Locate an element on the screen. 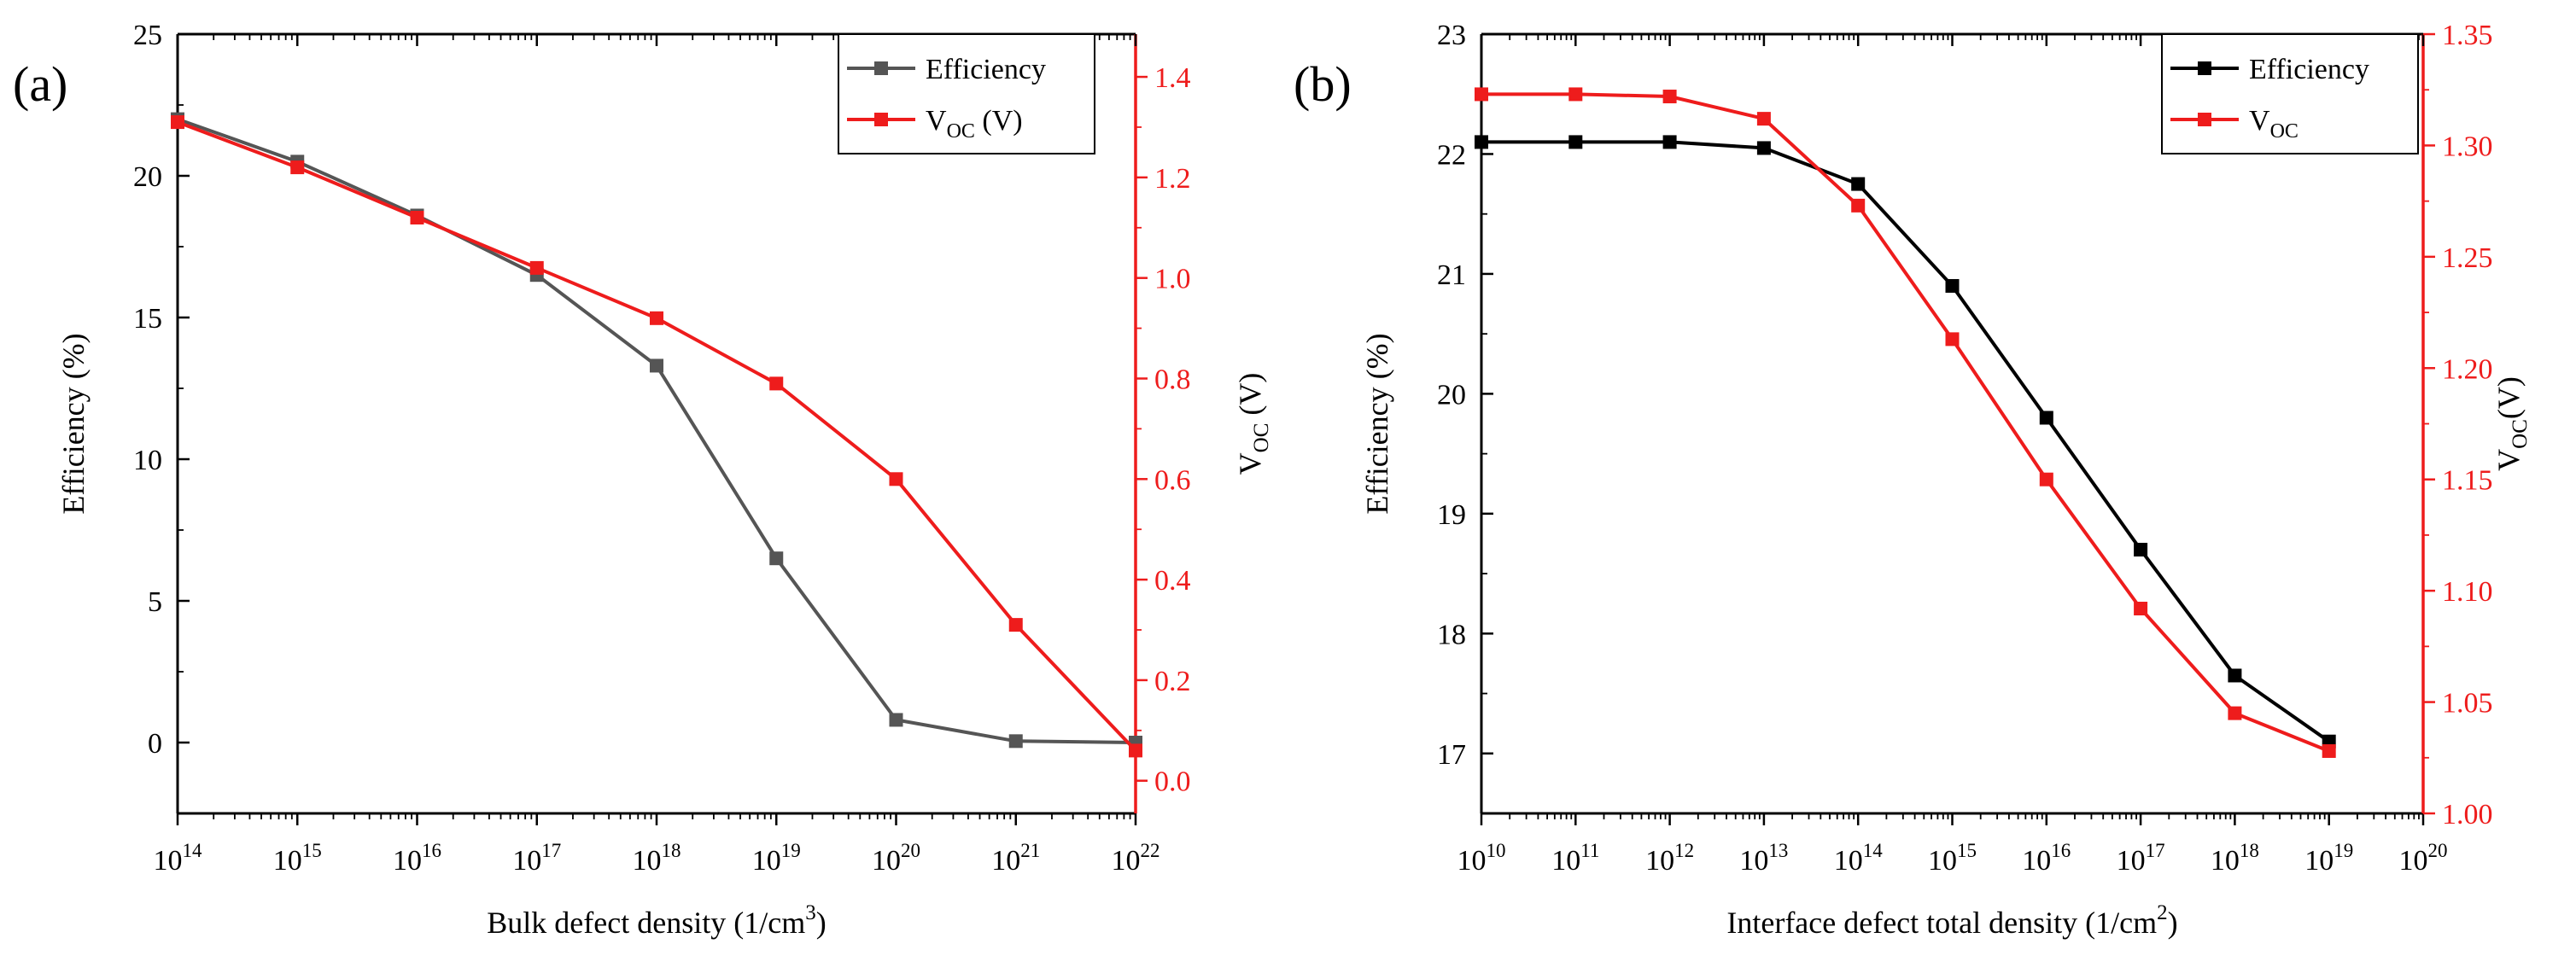 The height and width of the screenshot is (973, 2576). x-tick-label: 1021 is located at coordinates (1015, 858).